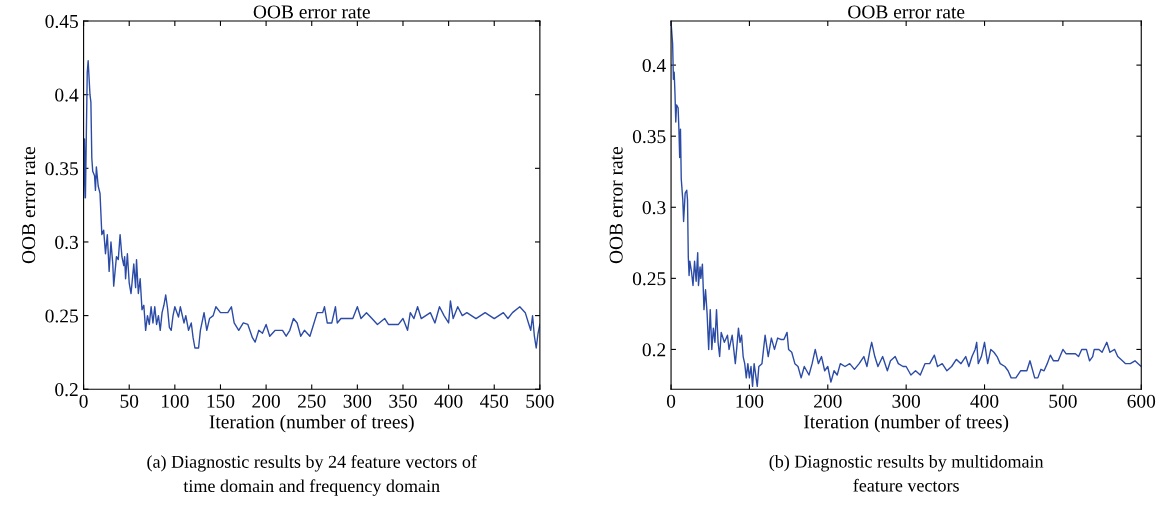 The image size is (1161, 526). I want to click on x-tick-label: 50, so click(129, 401).